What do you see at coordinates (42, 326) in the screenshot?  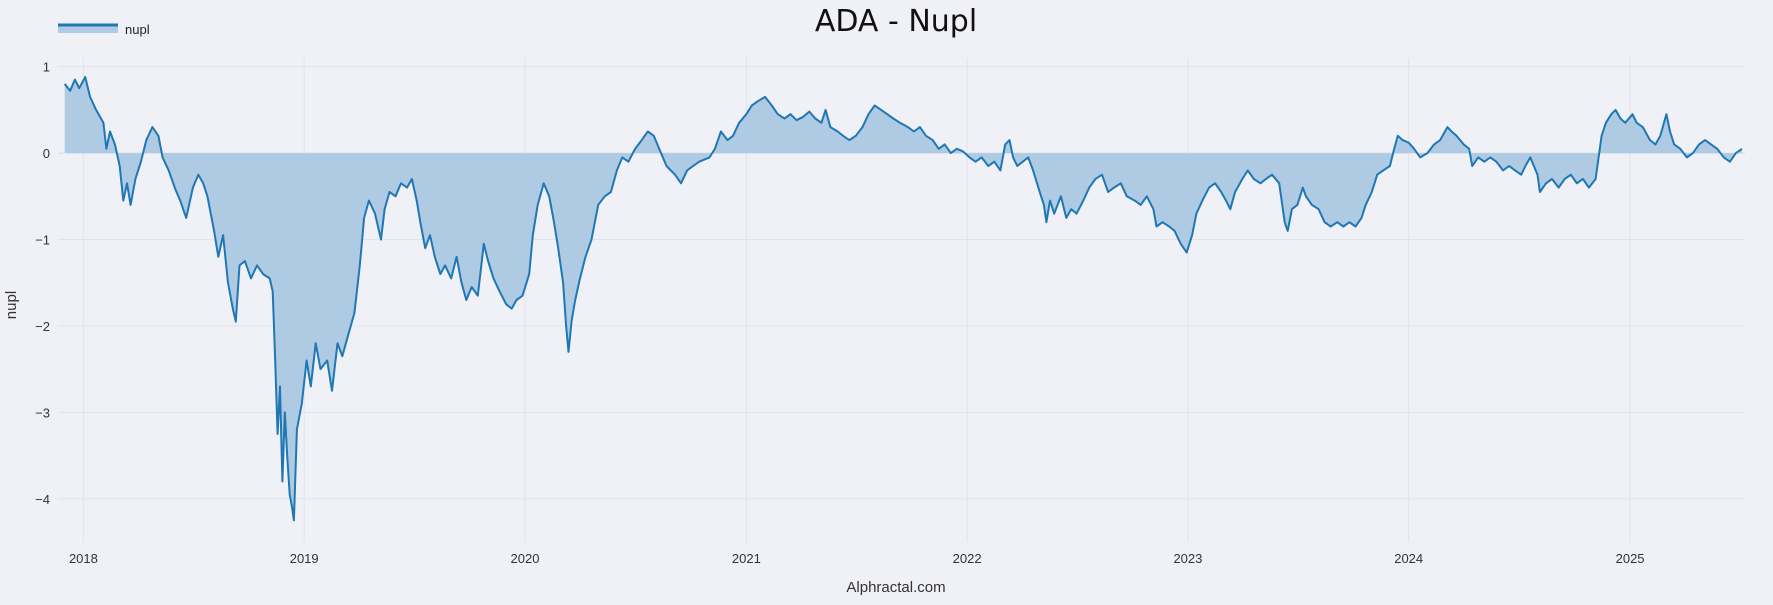 I see `y-tick-label: −2` at bounding box center [42, 326].